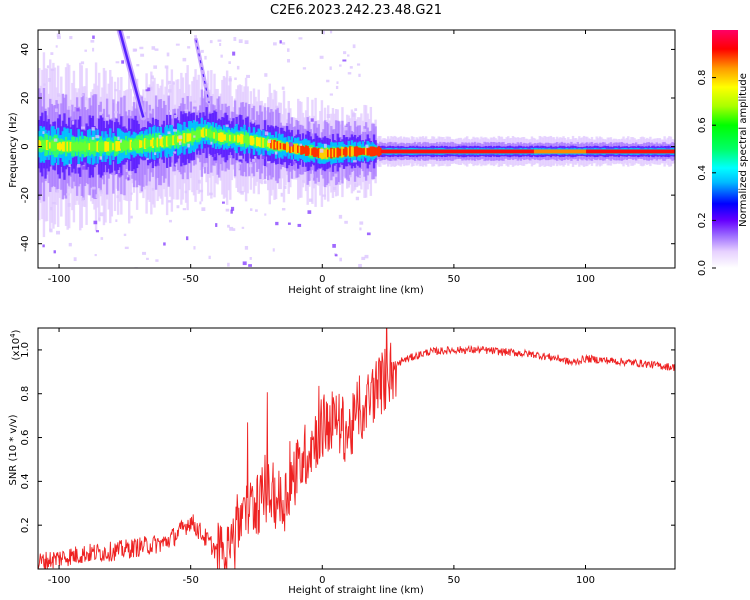 Image resolution: width=750 pixels, height=600 pixels. I want to click on snr-y-label: SNR (10 * v/v), so click(13, 449).